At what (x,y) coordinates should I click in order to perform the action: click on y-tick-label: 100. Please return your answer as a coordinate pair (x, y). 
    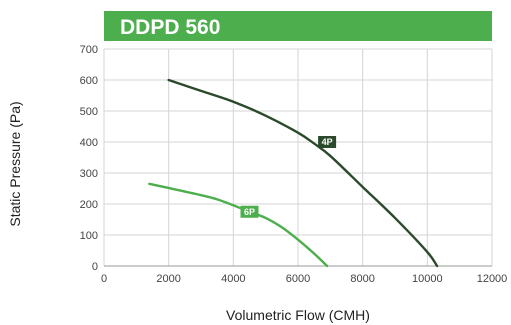
    Looking at the image, I should click on (89, 236).